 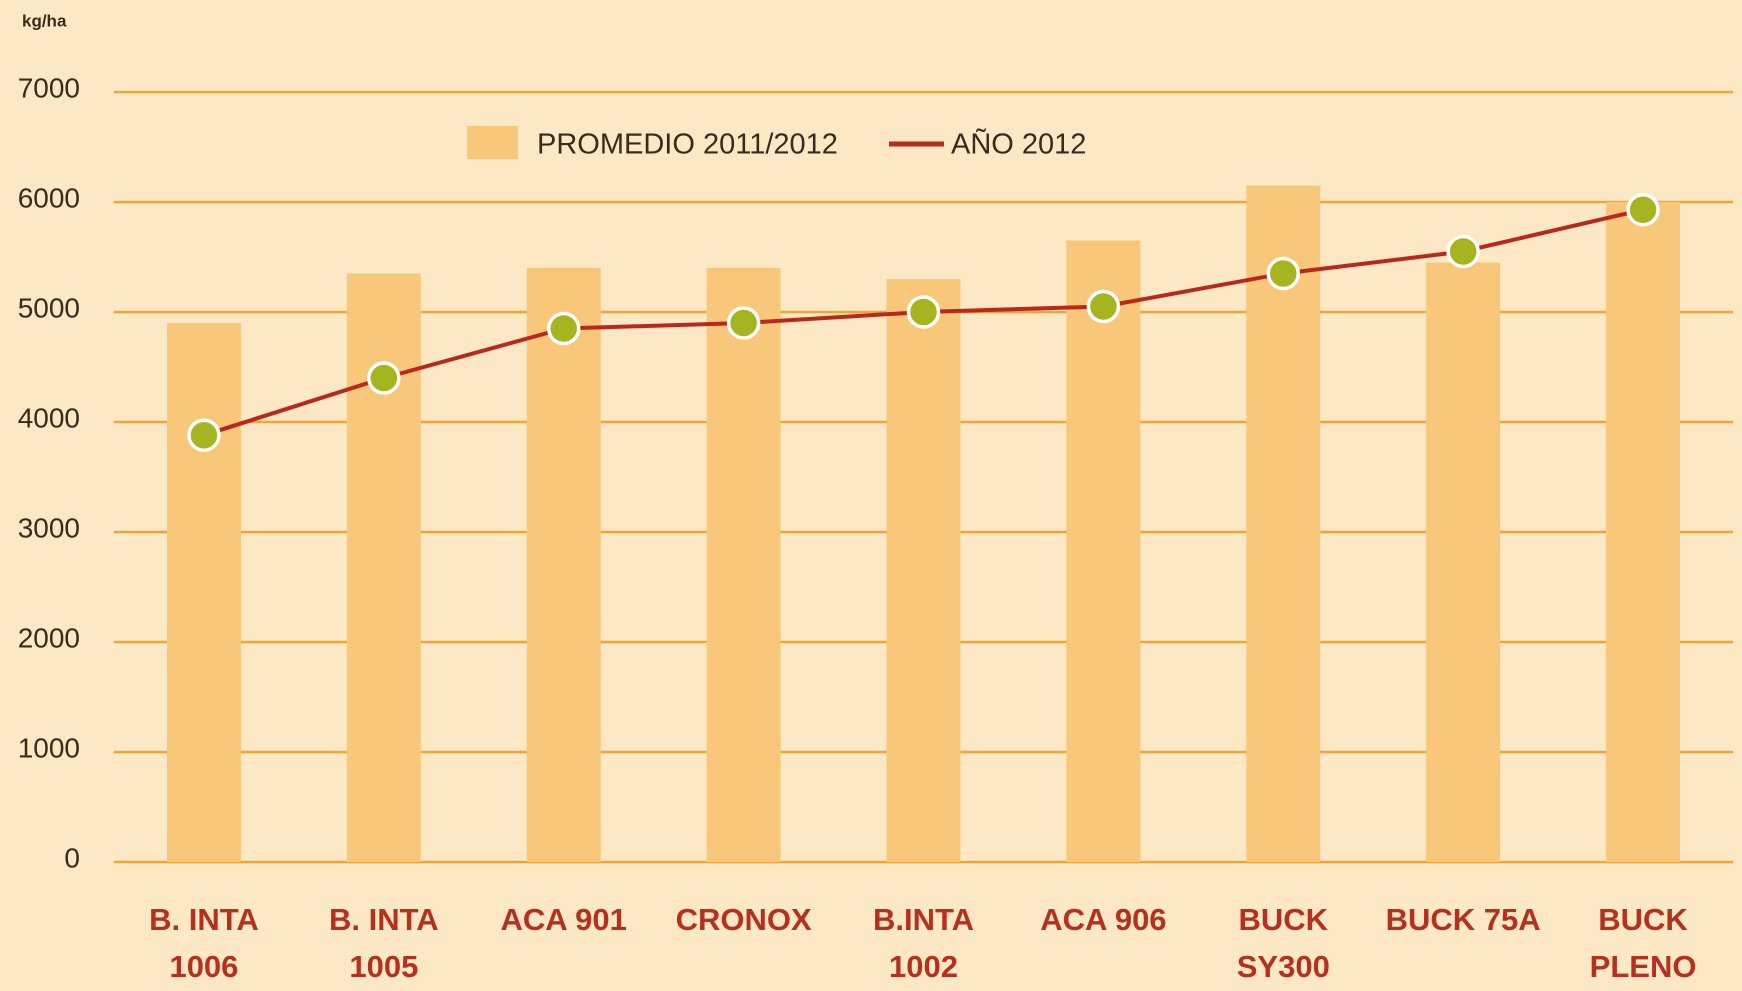 What do you see at coordinates (49, 87) in the screenshot?
I see `y-tick-label: 7000` at bounding box center [49, 87].